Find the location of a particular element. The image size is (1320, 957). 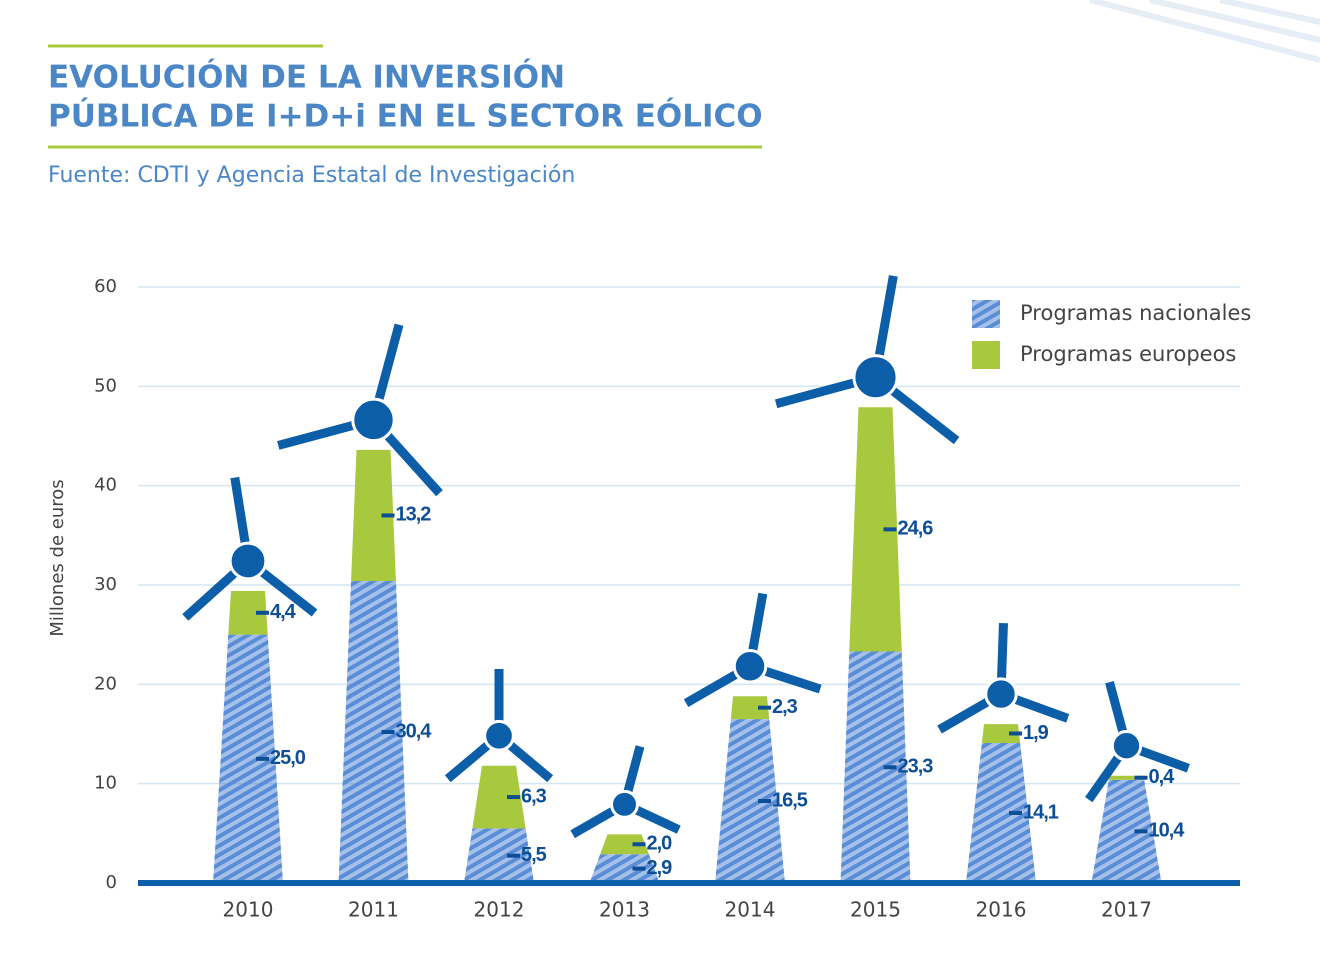

value-label: 0,4 is located at coordinates (1162, 777).